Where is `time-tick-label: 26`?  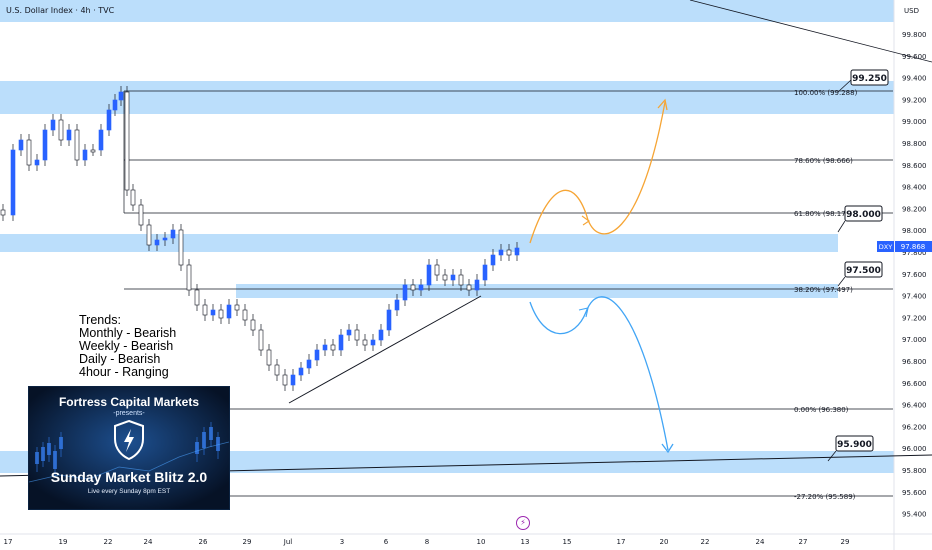 time-tick-label: 26 is located at coordinates (203, 542).